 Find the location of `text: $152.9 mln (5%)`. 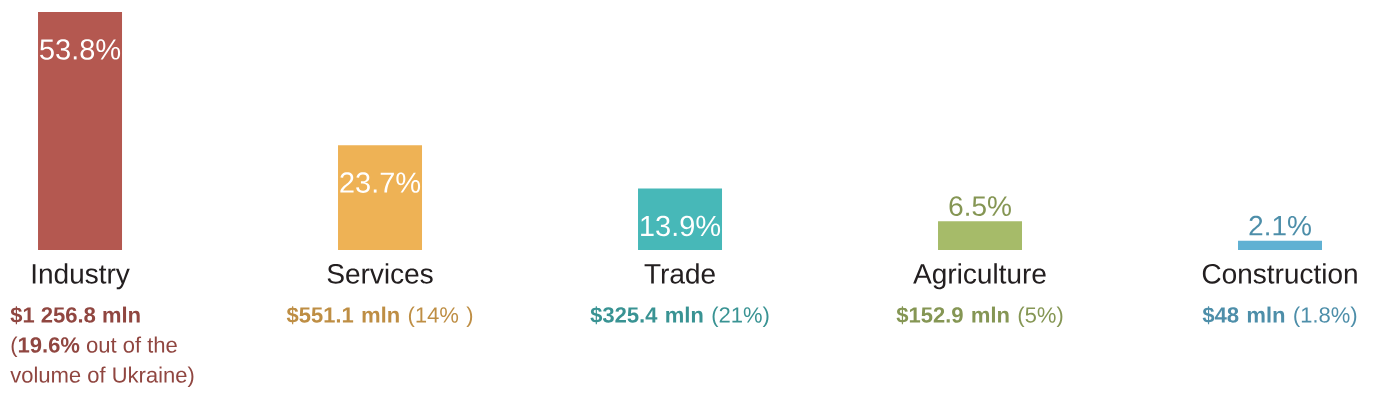

text: $152.9 mln (5%) is located at coordinates (979, 317).